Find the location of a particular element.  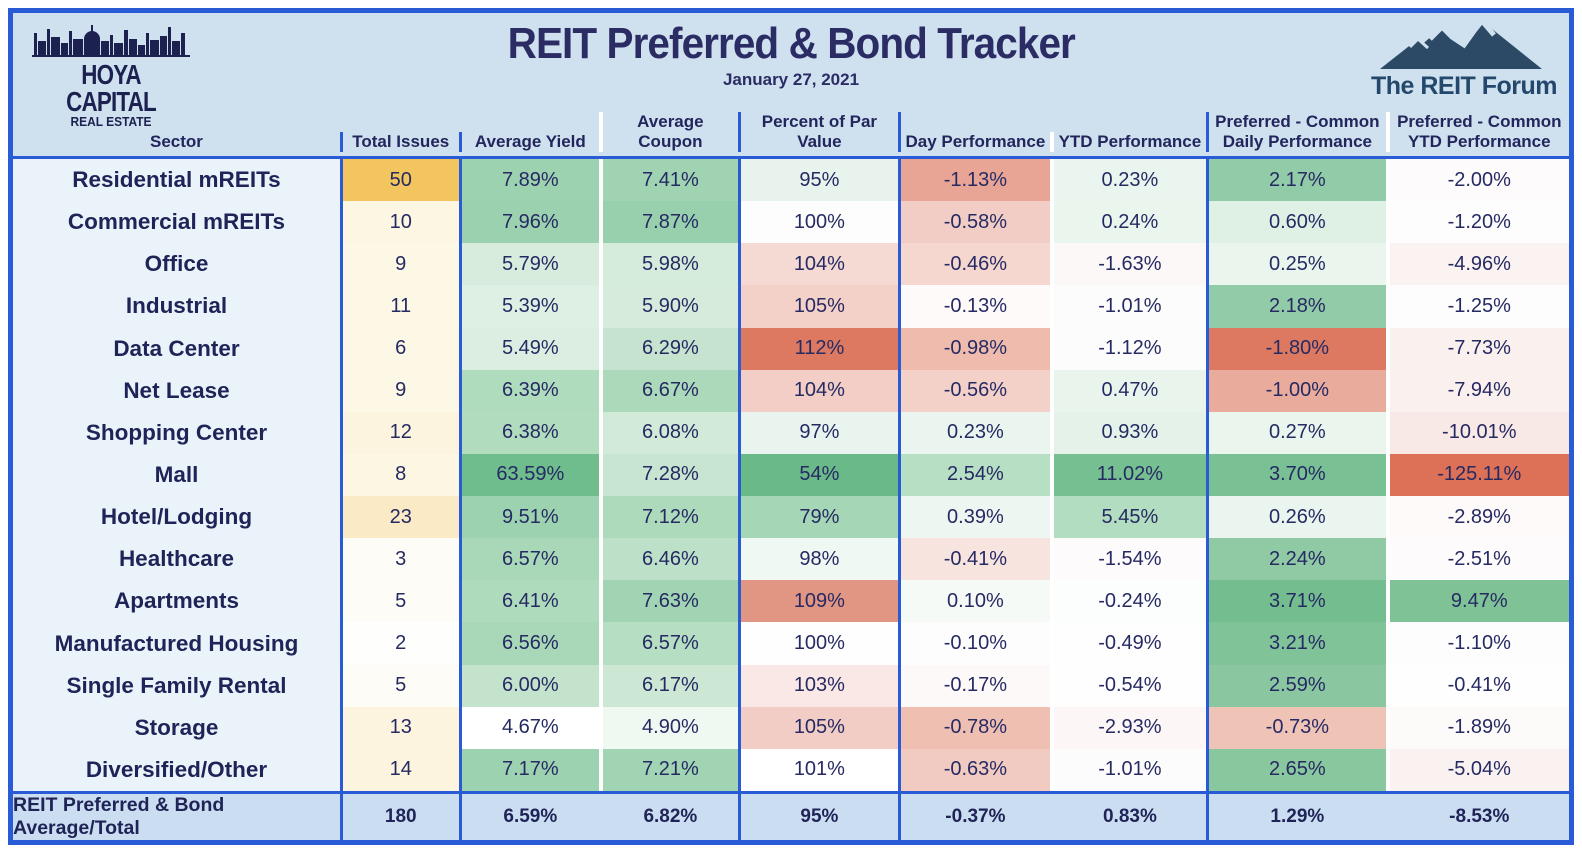

value-cell: -5.04% is located at coordinates (1477, 769).